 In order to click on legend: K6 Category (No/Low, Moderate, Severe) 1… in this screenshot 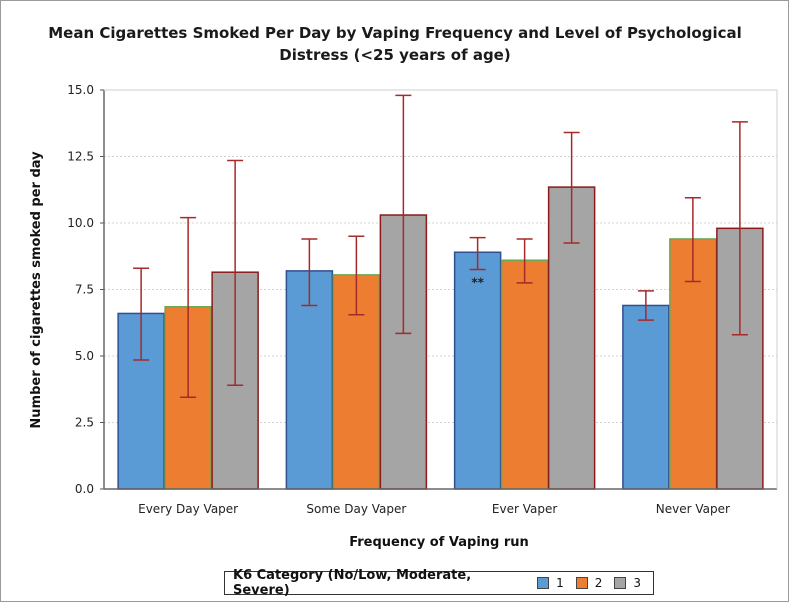, I will do `click(439, 583)`.